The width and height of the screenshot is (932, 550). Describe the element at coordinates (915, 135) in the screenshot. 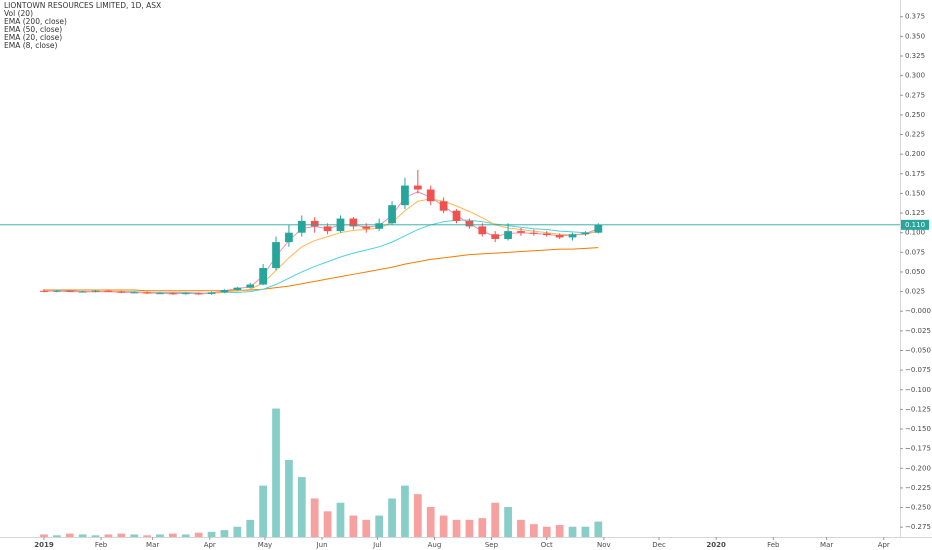

I see `y-tick-label: 0.225` at that location.